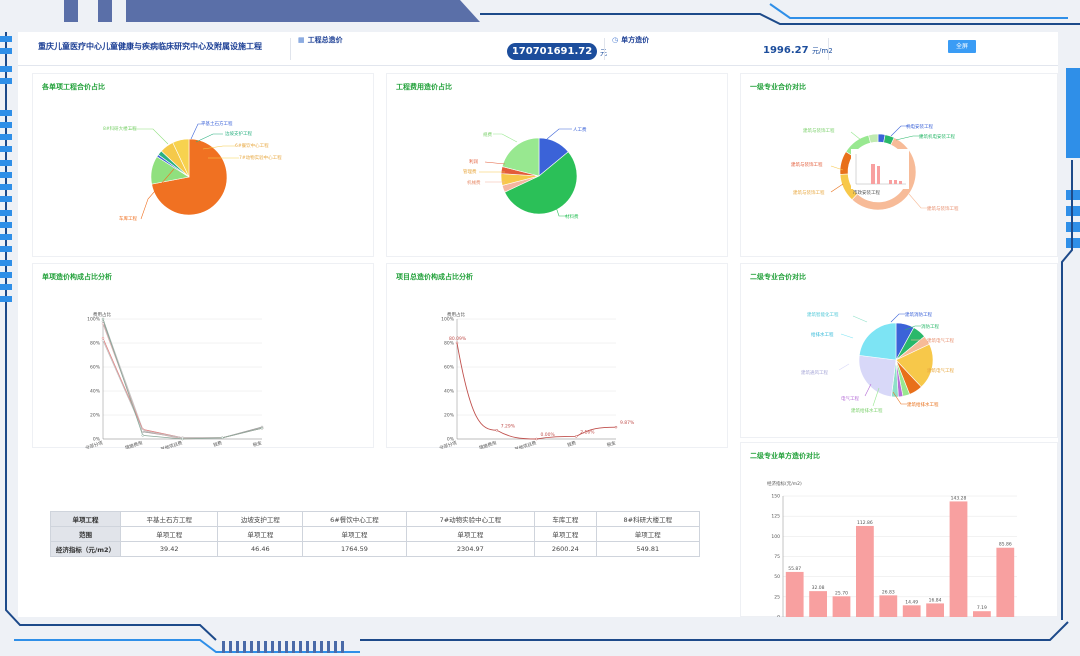 The height and width of the screenshot is (656, 1080). Describe the element at coordinates (786, 50) in the screenshot. I see `unit-cost-value: 1996.27` at that location.